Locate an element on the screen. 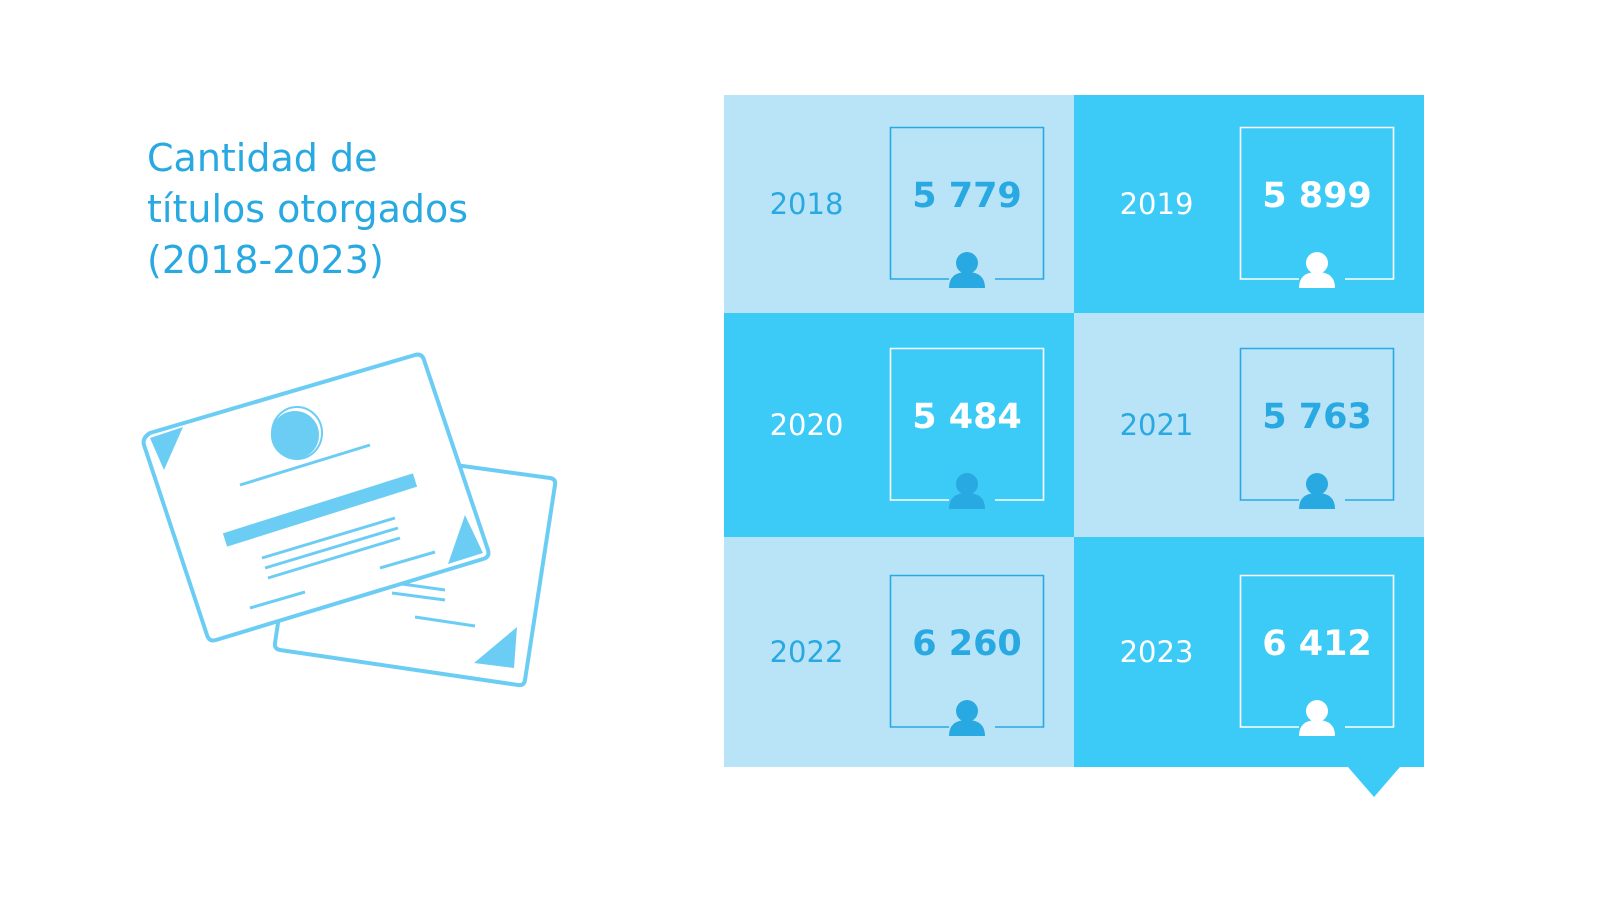  value-box: 5 763 is located at coordinates (1317, 428).